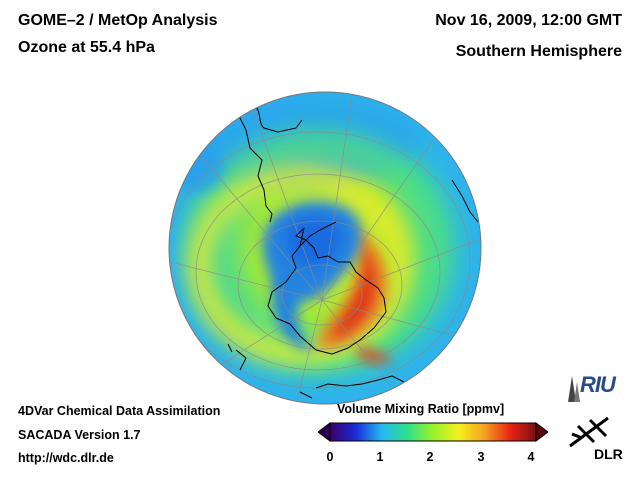 This screenshot has height=480, width=640. What do you see at coordinates (86, 47) in the screenshot?
I see `page-subtitle: Ozone at 55.4 hPa` at bounding box center [86, 47].